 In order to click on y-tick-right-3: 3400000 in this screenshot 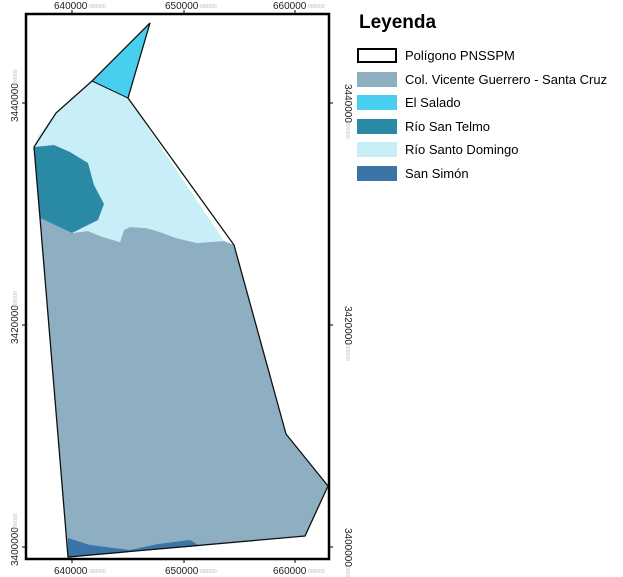, I will do `click(347, 547)`.